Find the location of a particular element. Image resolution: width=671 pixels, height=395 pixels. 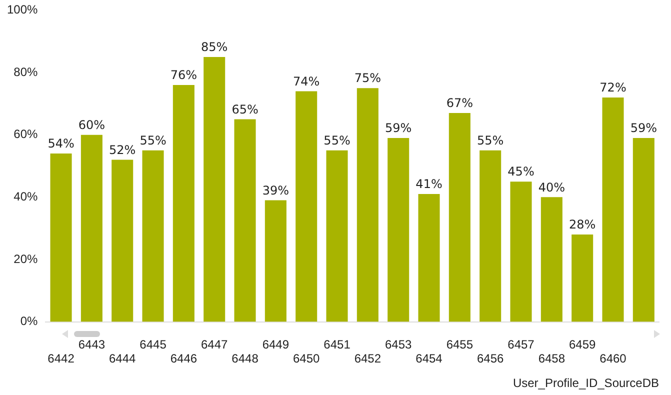

x-tick-label: 6454 is located at coordinates (429, 359).